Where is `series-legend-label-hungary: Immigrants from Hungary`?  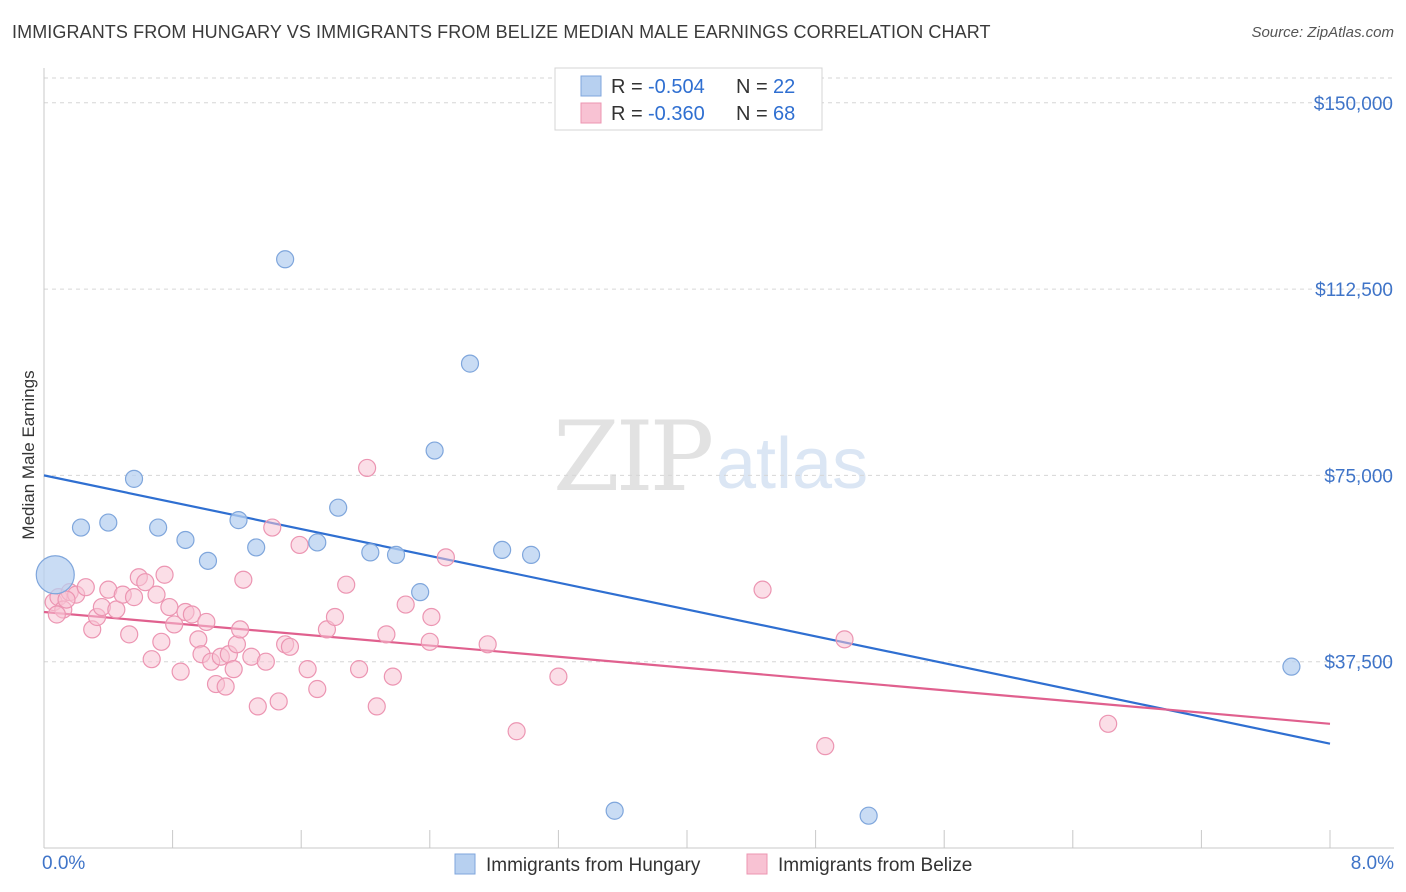 series-legend-label-hungary: Immigrants from Hungary is located at coordinates (593, 865).